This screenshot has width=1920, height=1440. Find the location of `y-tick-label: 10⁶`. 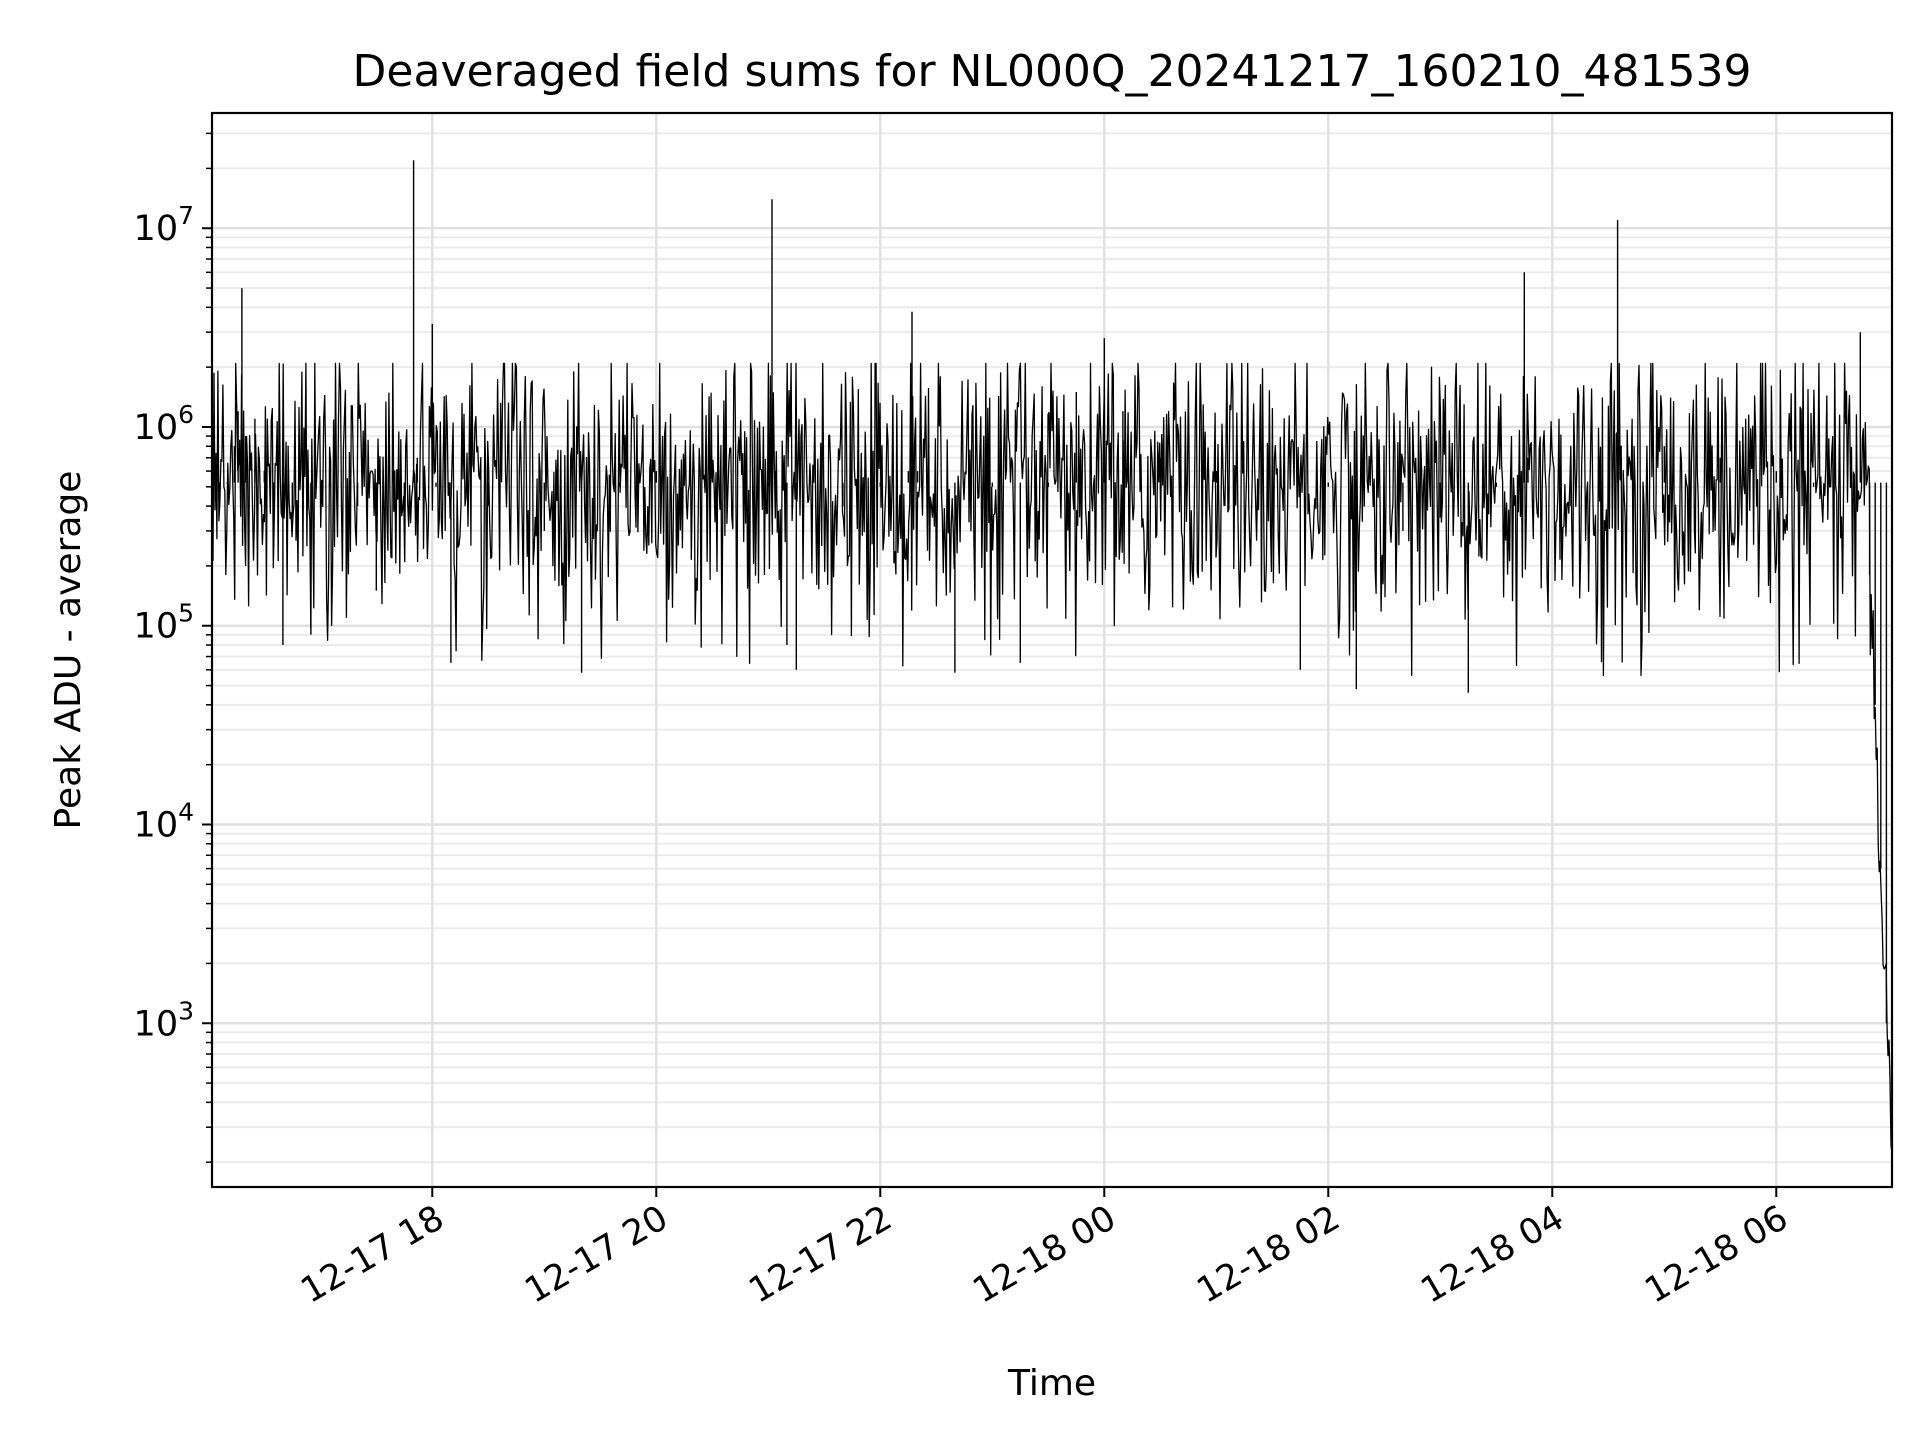

y-tick-label: 10⁶ is located at coordinates (164, 424).